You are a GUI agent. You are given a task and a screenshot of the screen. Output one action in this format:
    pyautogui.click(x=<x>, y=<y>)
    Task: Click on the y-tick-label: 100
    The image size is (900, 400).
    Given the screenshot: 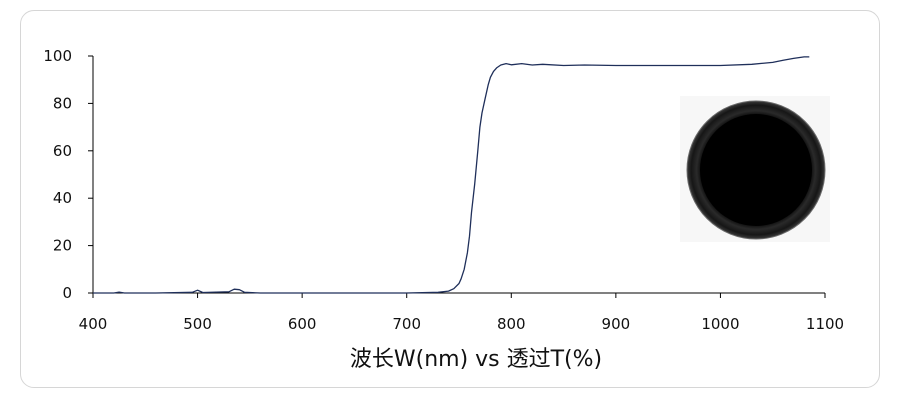 What is the action you would take?
    pyautogui.click(x=57, y=56)
    